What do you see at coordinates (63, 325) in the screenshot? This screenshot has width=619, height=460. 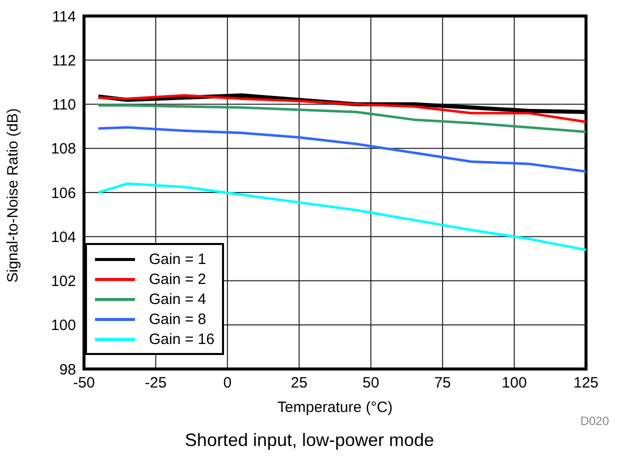 I see `y-tick-label: 100` at bounding box center [63, 325].